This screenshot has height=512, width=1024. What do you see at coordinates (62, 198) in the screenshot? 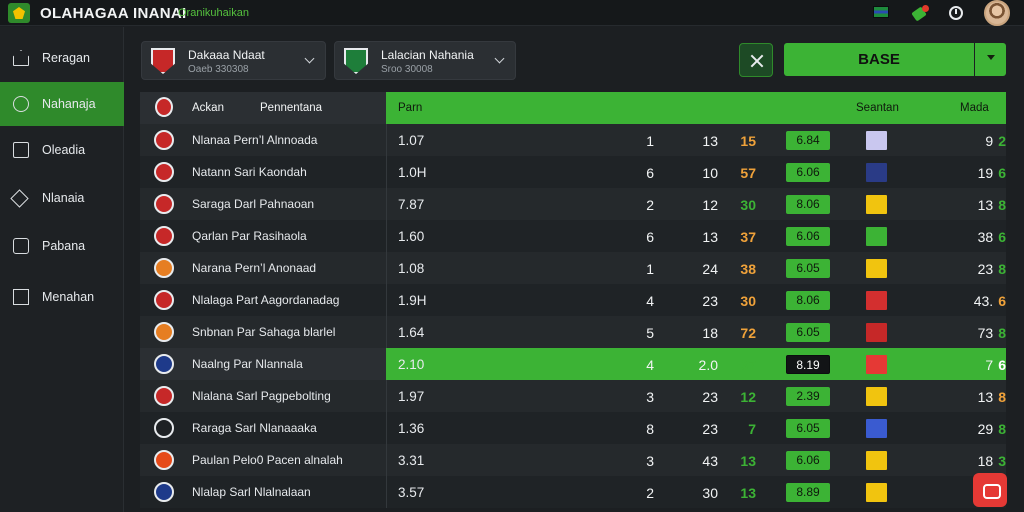
I see `sidebar-item-3: Nlanaia` at bounding box center [62, 198].